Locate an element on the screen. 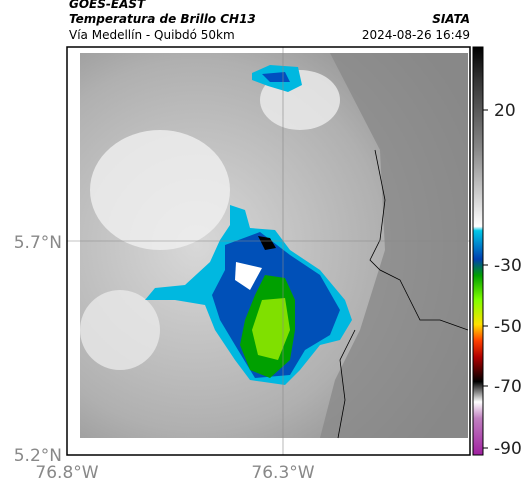  y-tick-label: 5.2°N is located at coordinates (38, 456).